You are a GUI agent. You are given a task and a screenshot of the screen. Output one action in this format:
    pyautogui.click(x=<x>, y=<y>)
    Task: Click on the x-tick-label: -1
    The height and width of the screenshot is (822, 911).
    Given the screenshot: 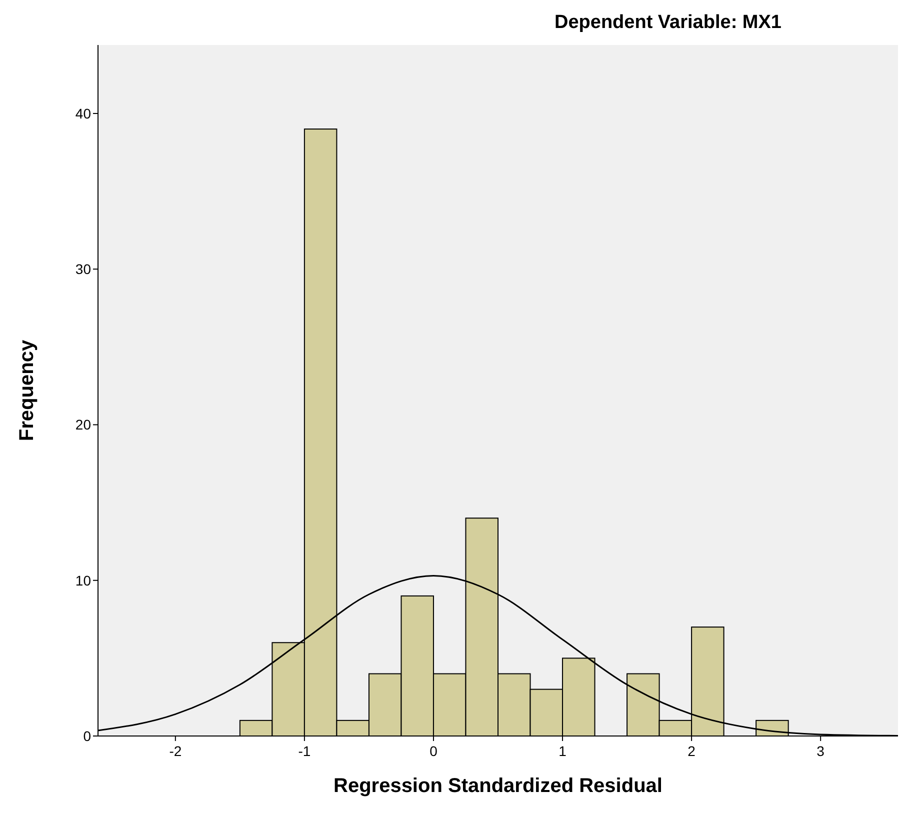 What is the action you would take?
    pyautogui.click(x=304, y=751)
    